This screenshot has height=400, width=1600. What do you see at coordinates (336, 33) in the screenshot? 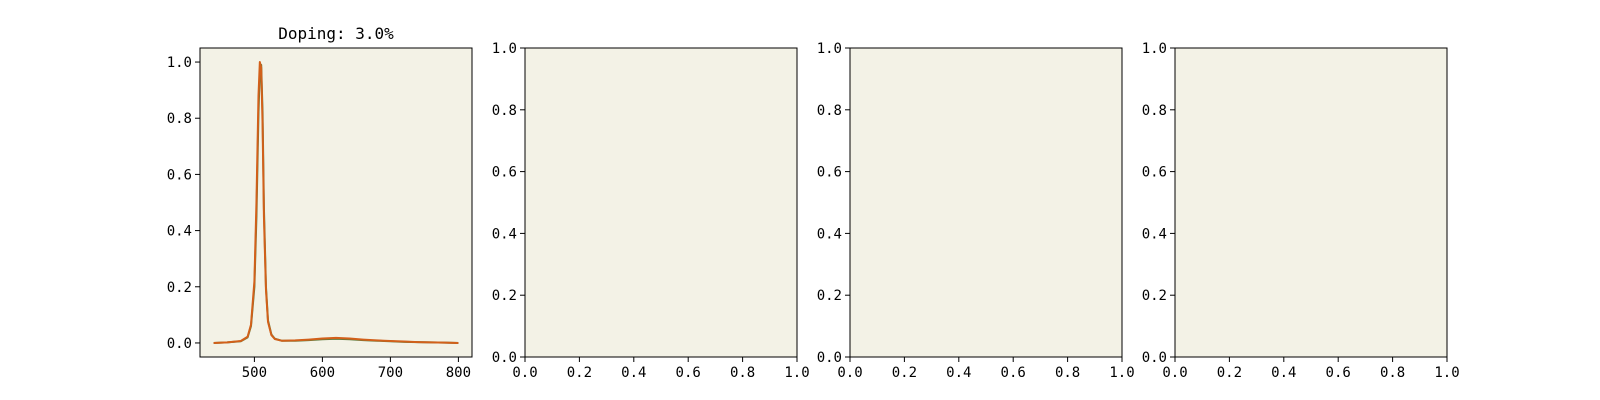
I see `chart-title: Doping: 3.0%` at bounding box center [336, 33].